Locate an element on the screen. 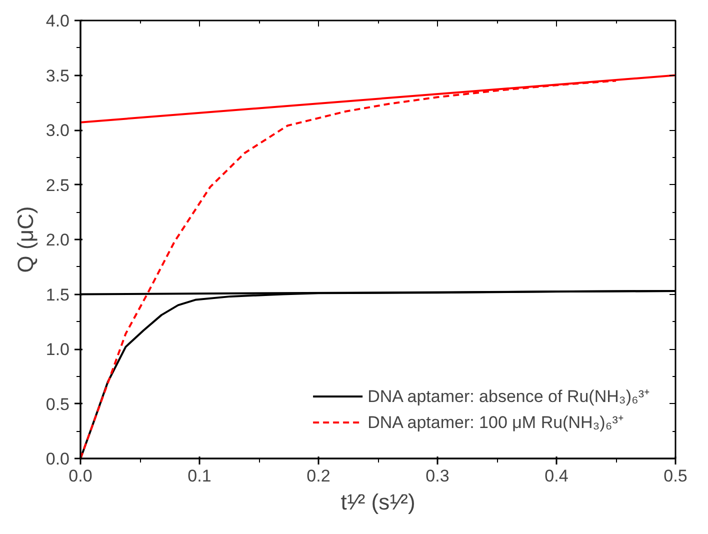  y-tick-label: 4.0 is located at coordinates (58, 21).